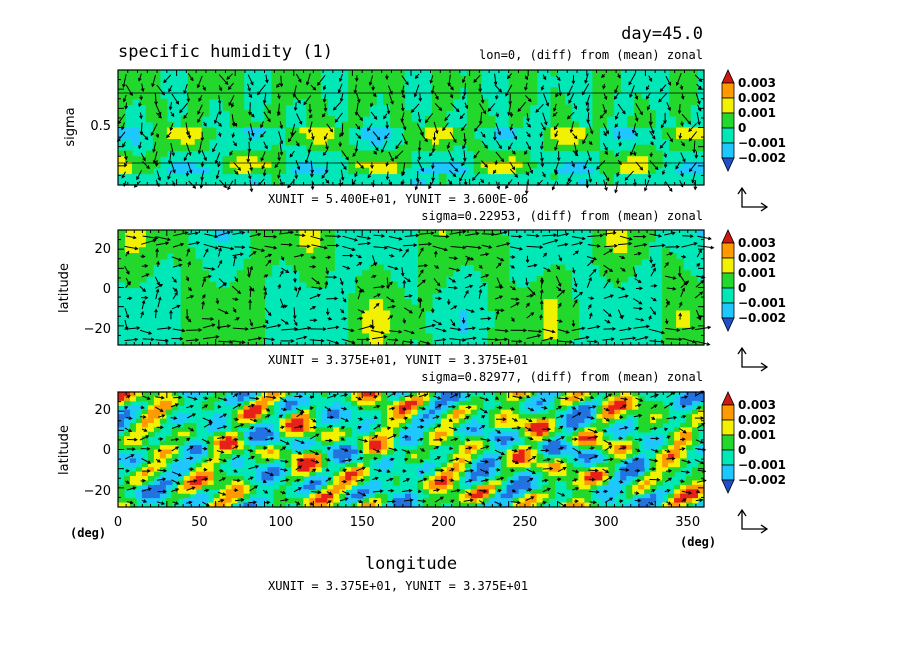  Describe the element at coordinates (762, 318) in the screenshot. I see `colorbar-label: −0.002` at that location.